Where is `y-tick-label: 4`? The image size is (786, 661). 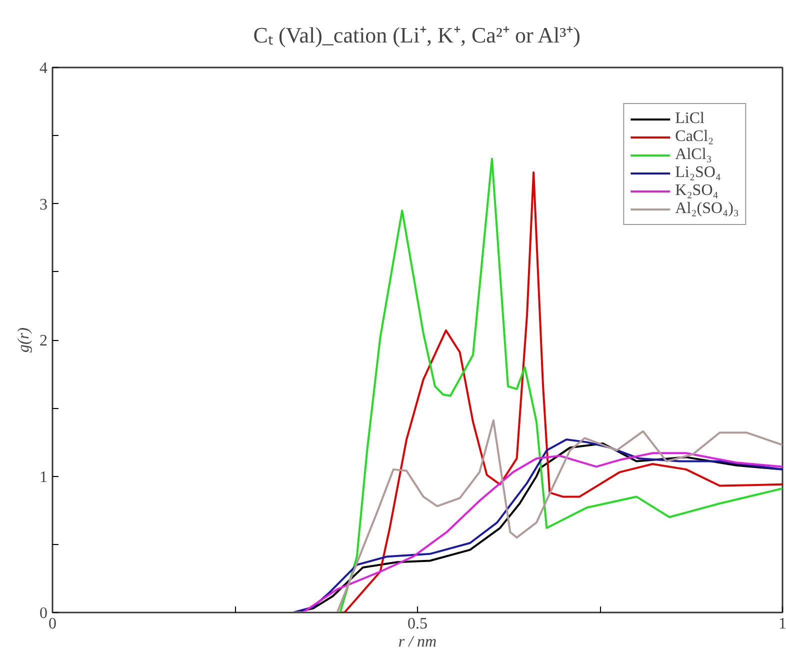
y-tick-label: 4 is located at coordinates (44, 68).